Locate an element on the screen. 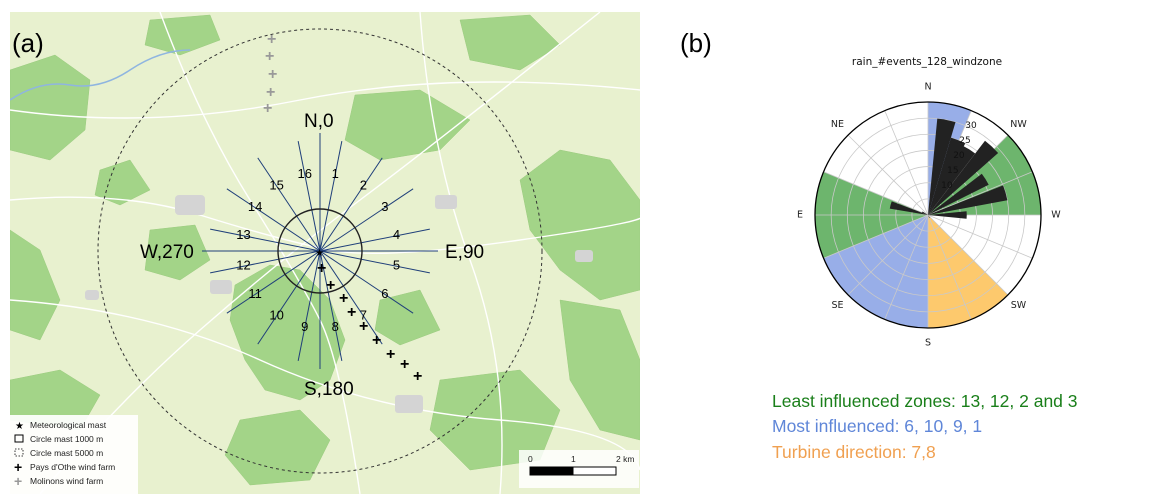  sector-number-1: 1 is located at coordinates (335, 173).